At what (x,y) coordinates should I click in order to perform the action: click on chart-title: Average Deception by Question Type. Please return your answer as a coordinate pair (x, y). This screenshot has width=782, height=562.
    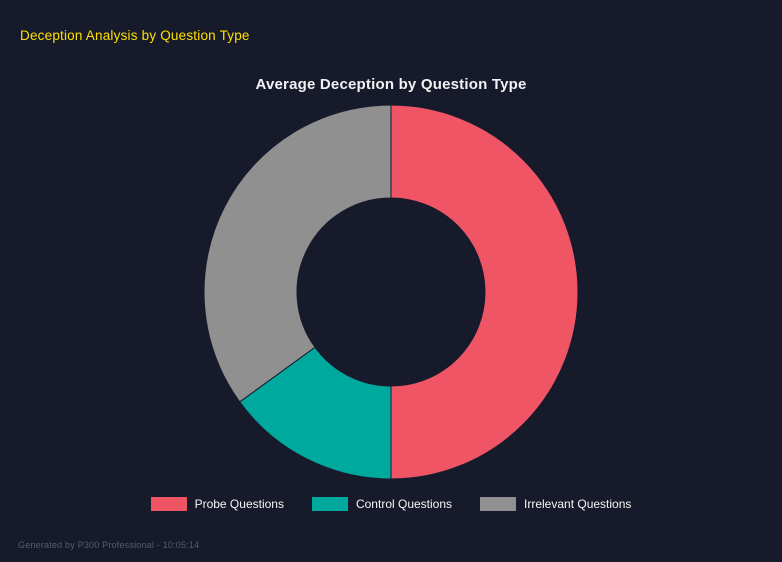
    Looking at the image, I should click on (391, 84).